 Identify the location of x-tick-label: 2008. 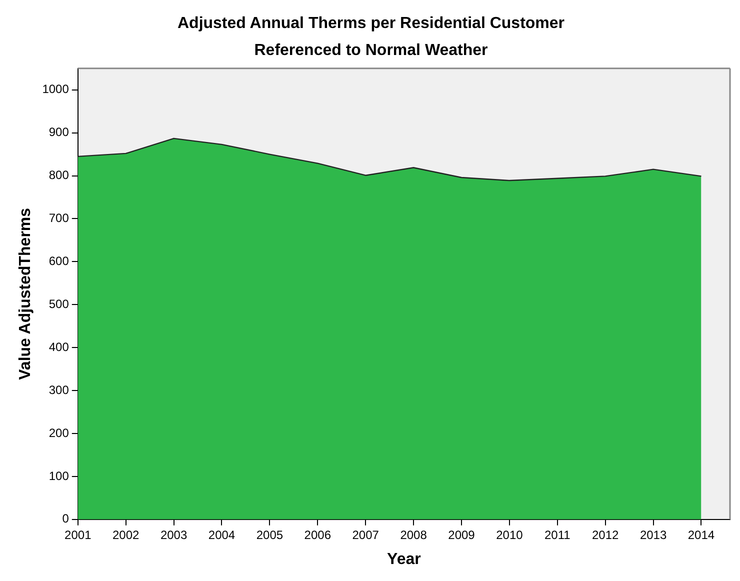
(414, 535).